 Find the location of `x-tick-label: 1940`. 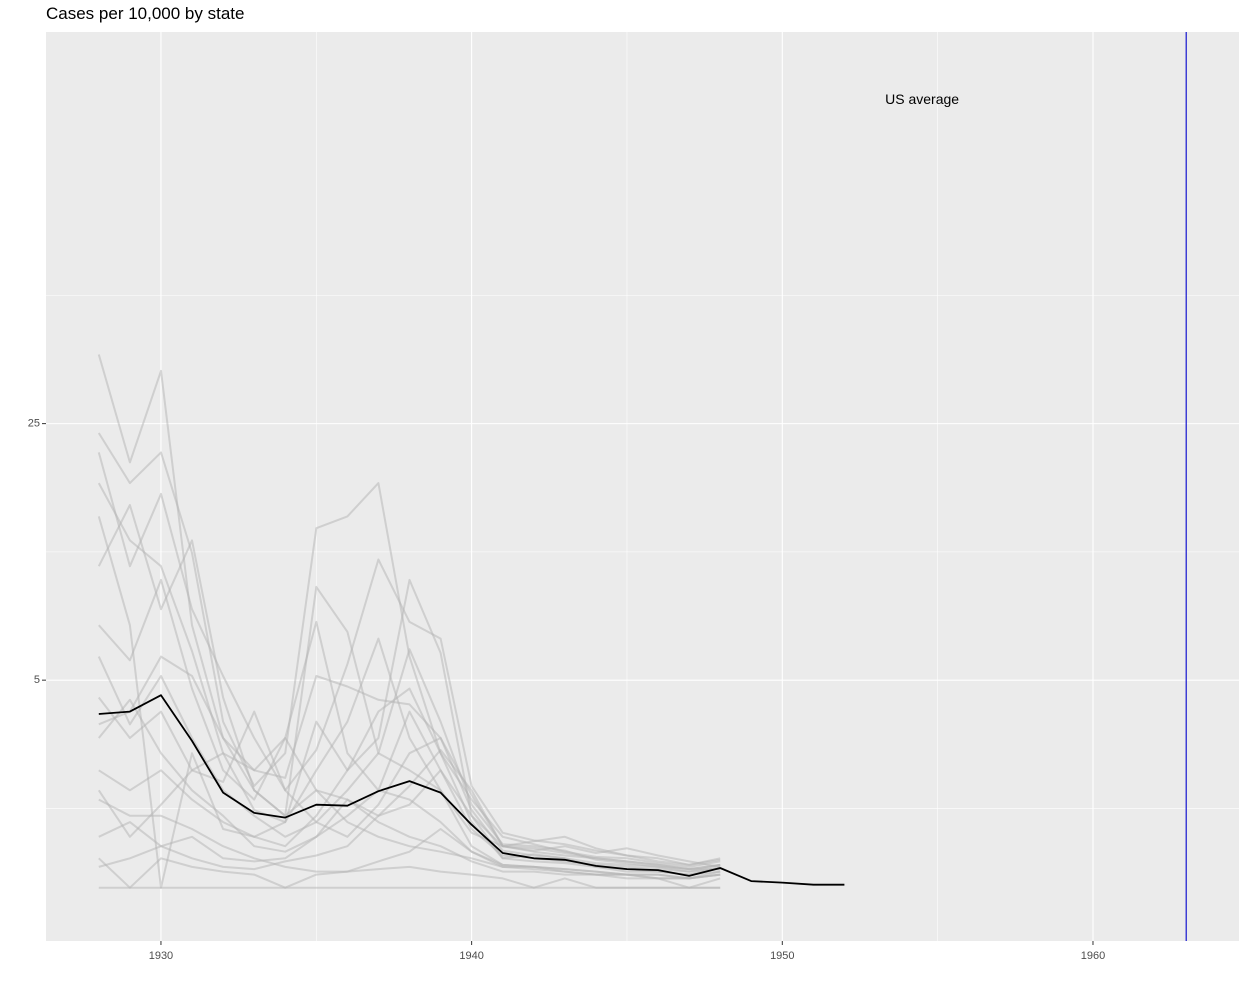

x-tick-label: 1940 is located at coordinates (471, 956).